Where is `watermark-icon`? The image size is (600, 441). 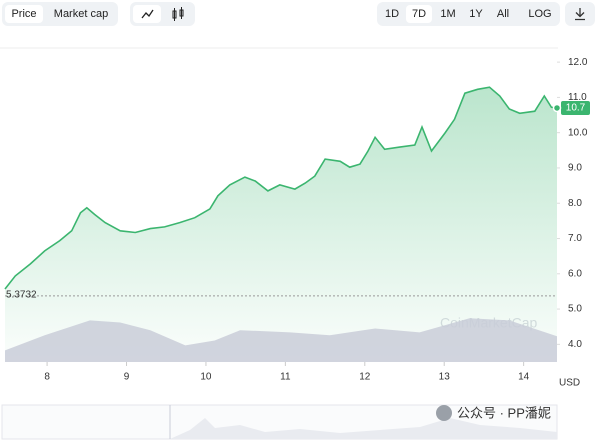
watermark-icon is located at coordinates (444, 413).